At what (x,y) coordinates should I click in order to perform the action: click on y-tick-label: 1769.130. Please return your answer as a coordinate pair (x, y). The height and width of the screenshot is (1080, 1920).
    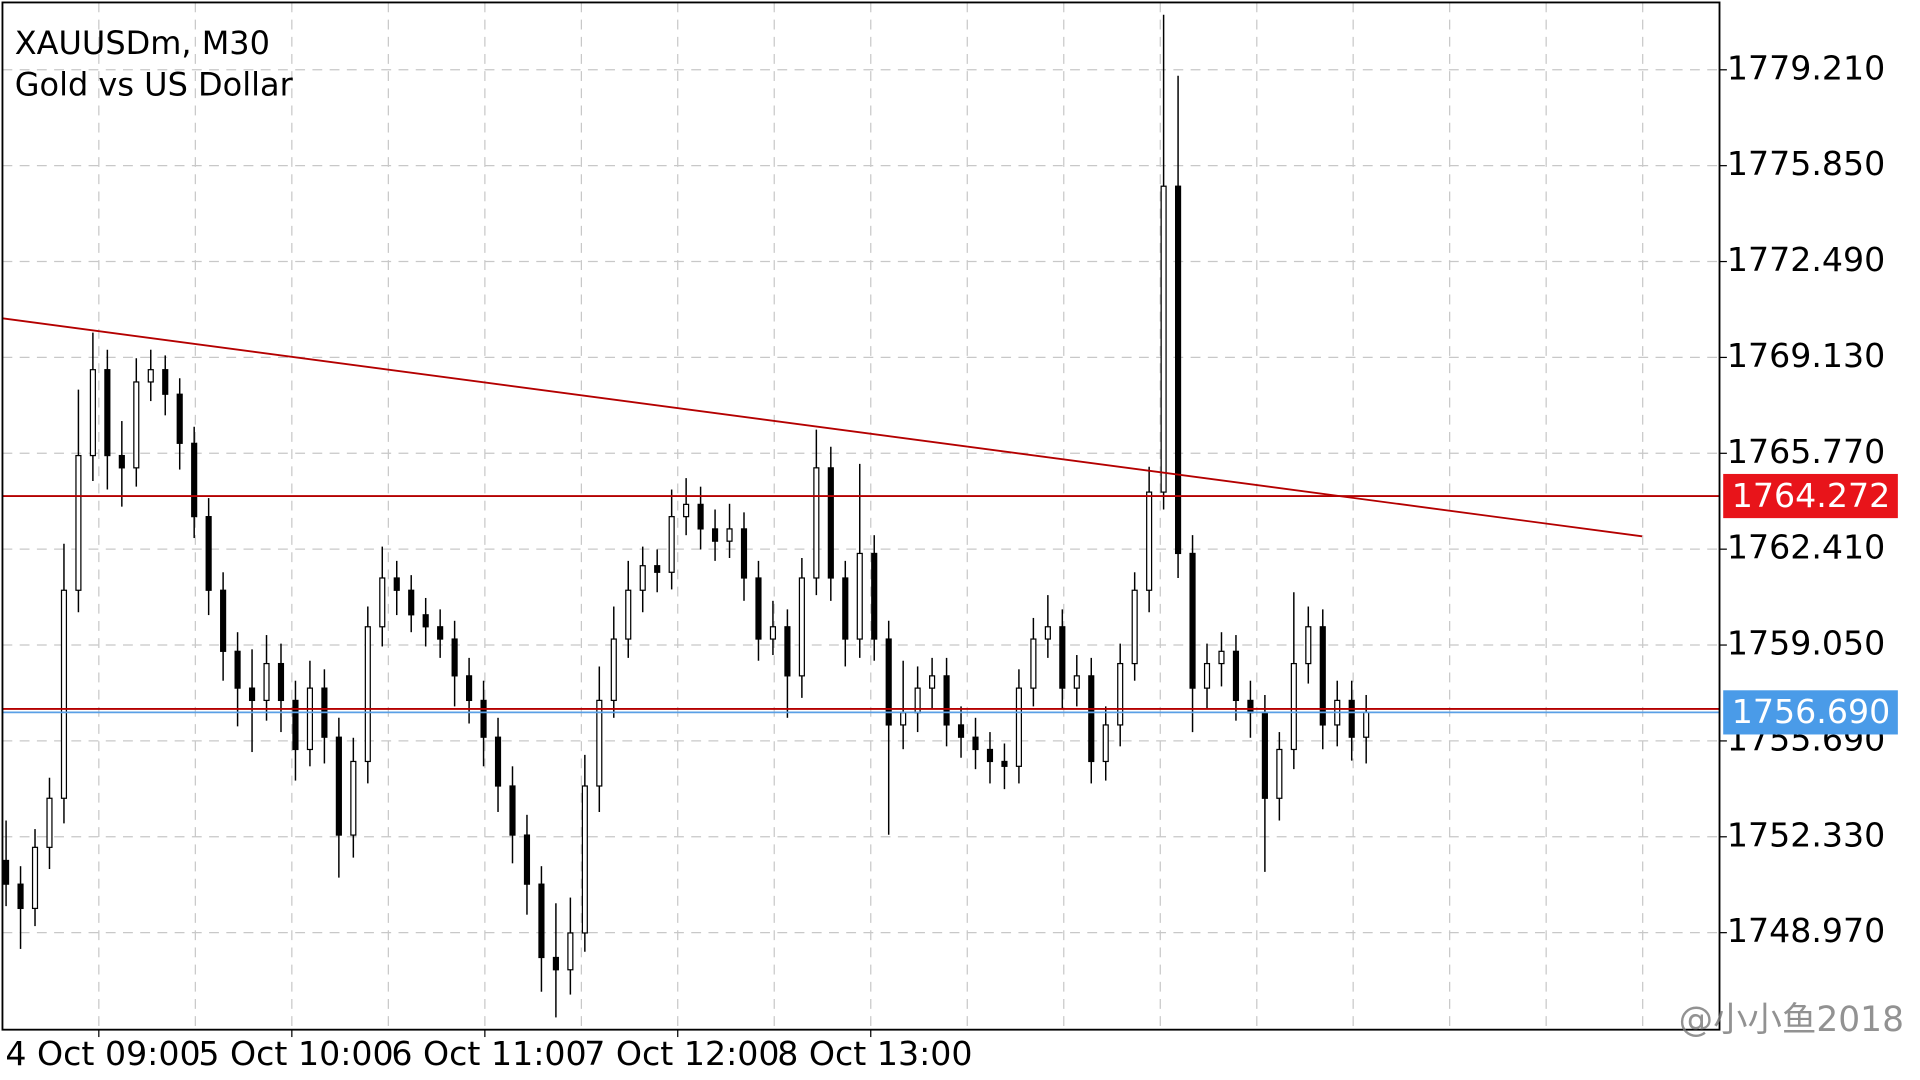
    Looking at the image, I should click on (1806, 355).